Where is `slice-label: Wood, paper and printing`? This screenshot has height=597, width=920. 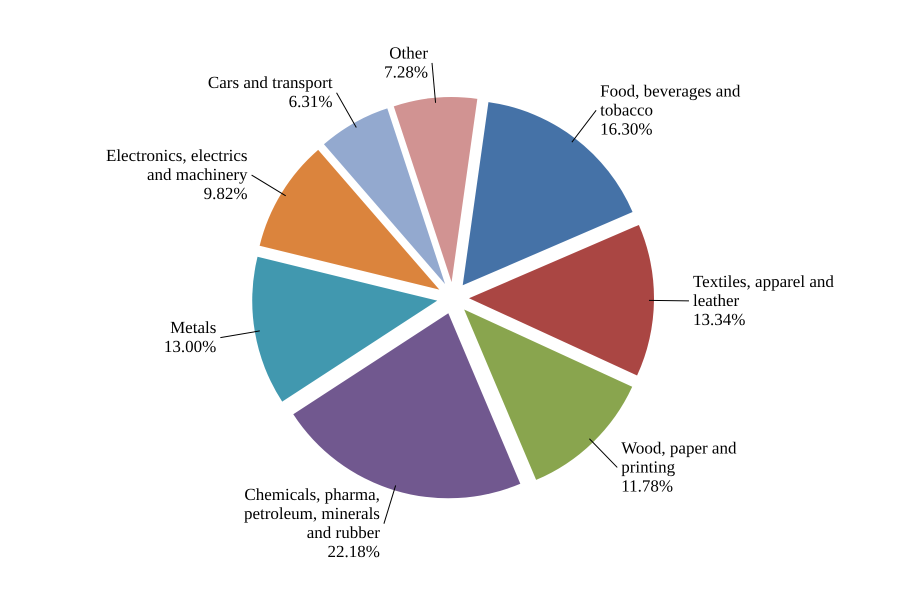
slice-label: Wood, paper and printing is located at coordinates (679, 457).